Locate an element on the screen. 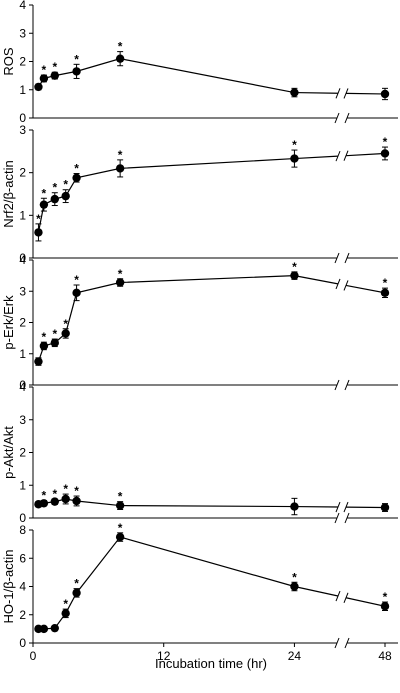 The height and width of the screenshot is (693, 400). y-axis-label: p-Erk/Erk is located at coordinates (8, 322).